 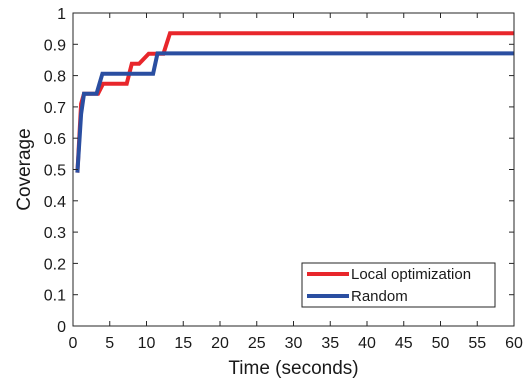 What do you see at coordinates (61, 14) in the screenshot?
I see `y-tick-label: 1` at bounding box center [61, 14].